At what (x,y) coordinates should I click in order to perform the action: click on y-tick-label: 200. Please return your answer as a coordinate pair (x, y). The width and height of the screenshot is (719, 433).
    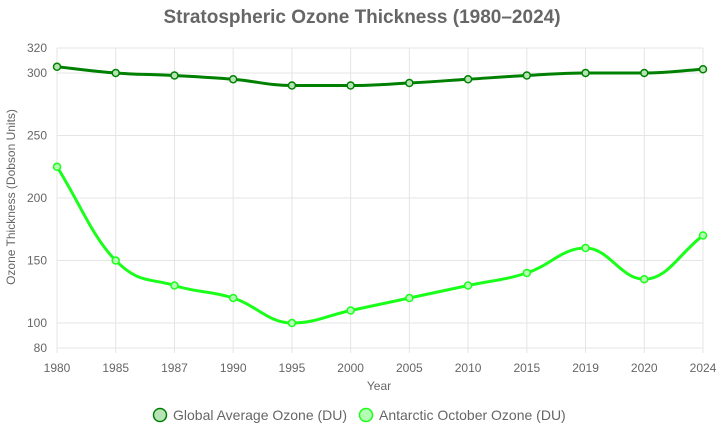
    Looking at the image, I should click on (37, 198).